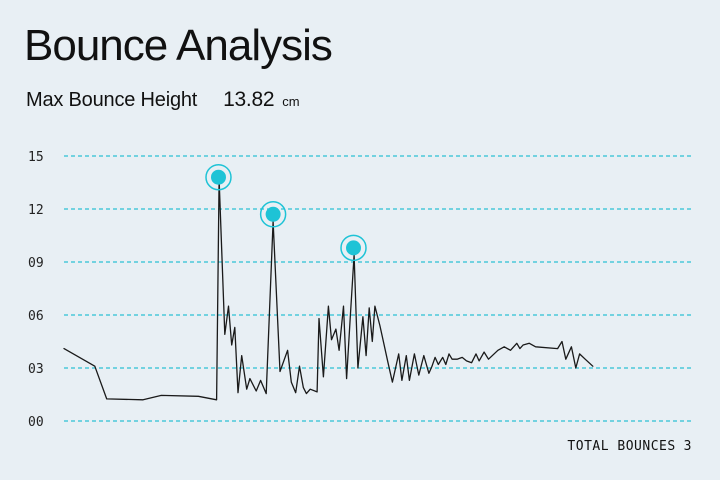 The width and height of the screenshot is (720, 480). What do you see at coordinates (621, 446) in the screenshot?
I see `total-bounces-label: TOTAL BOUNCES` at bounding box center [621, 446].